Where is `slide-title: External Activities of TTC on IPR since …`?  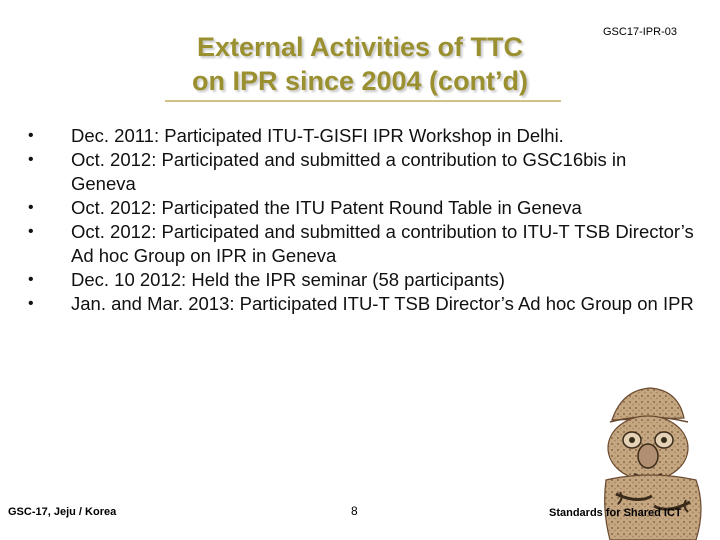 slide-title: External Activities of TTC on IPR since … is located at coordinates (360, 64).